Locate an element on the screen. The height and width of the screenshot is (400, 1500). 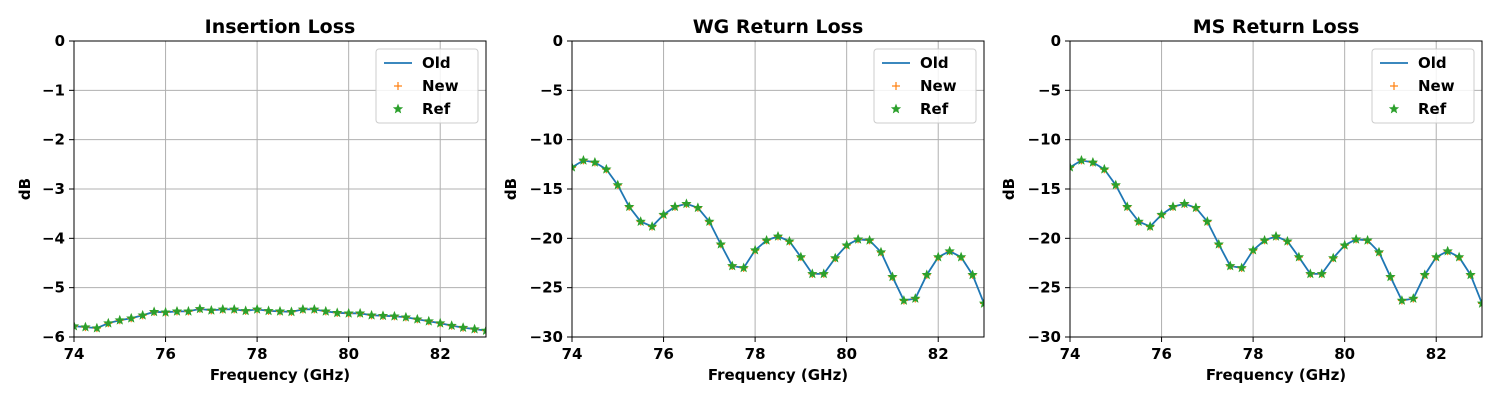
chart-title: WG Return Loss is located at coordinates (778, 27).